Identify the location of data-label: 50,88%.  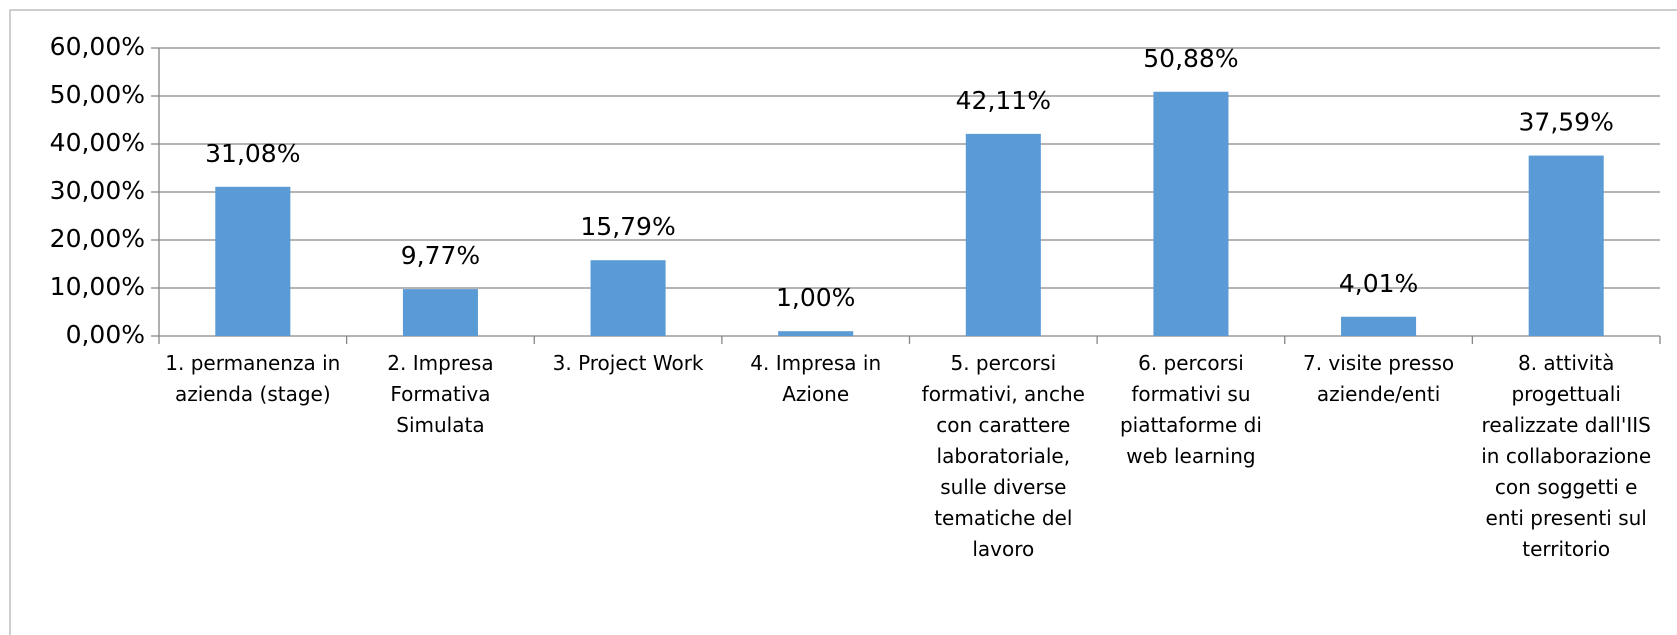
(1190, 58).